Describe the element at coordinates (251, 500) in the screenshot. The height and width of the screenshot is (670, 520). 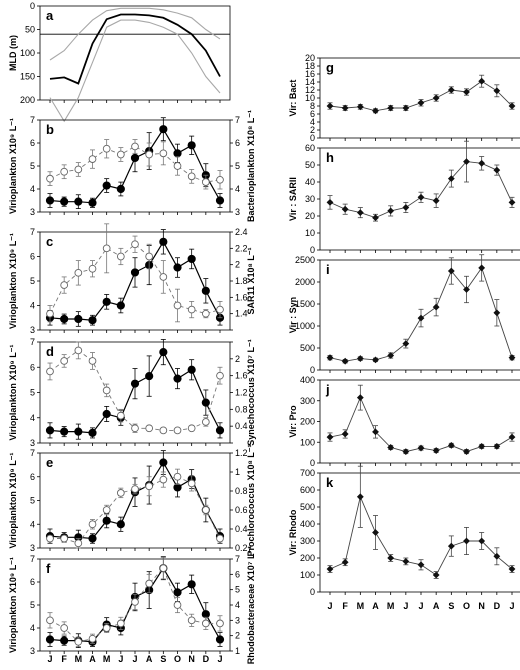
I see `panel-e-y2label: Prochlorococcus X10⁸ L⁻¹` at that location.